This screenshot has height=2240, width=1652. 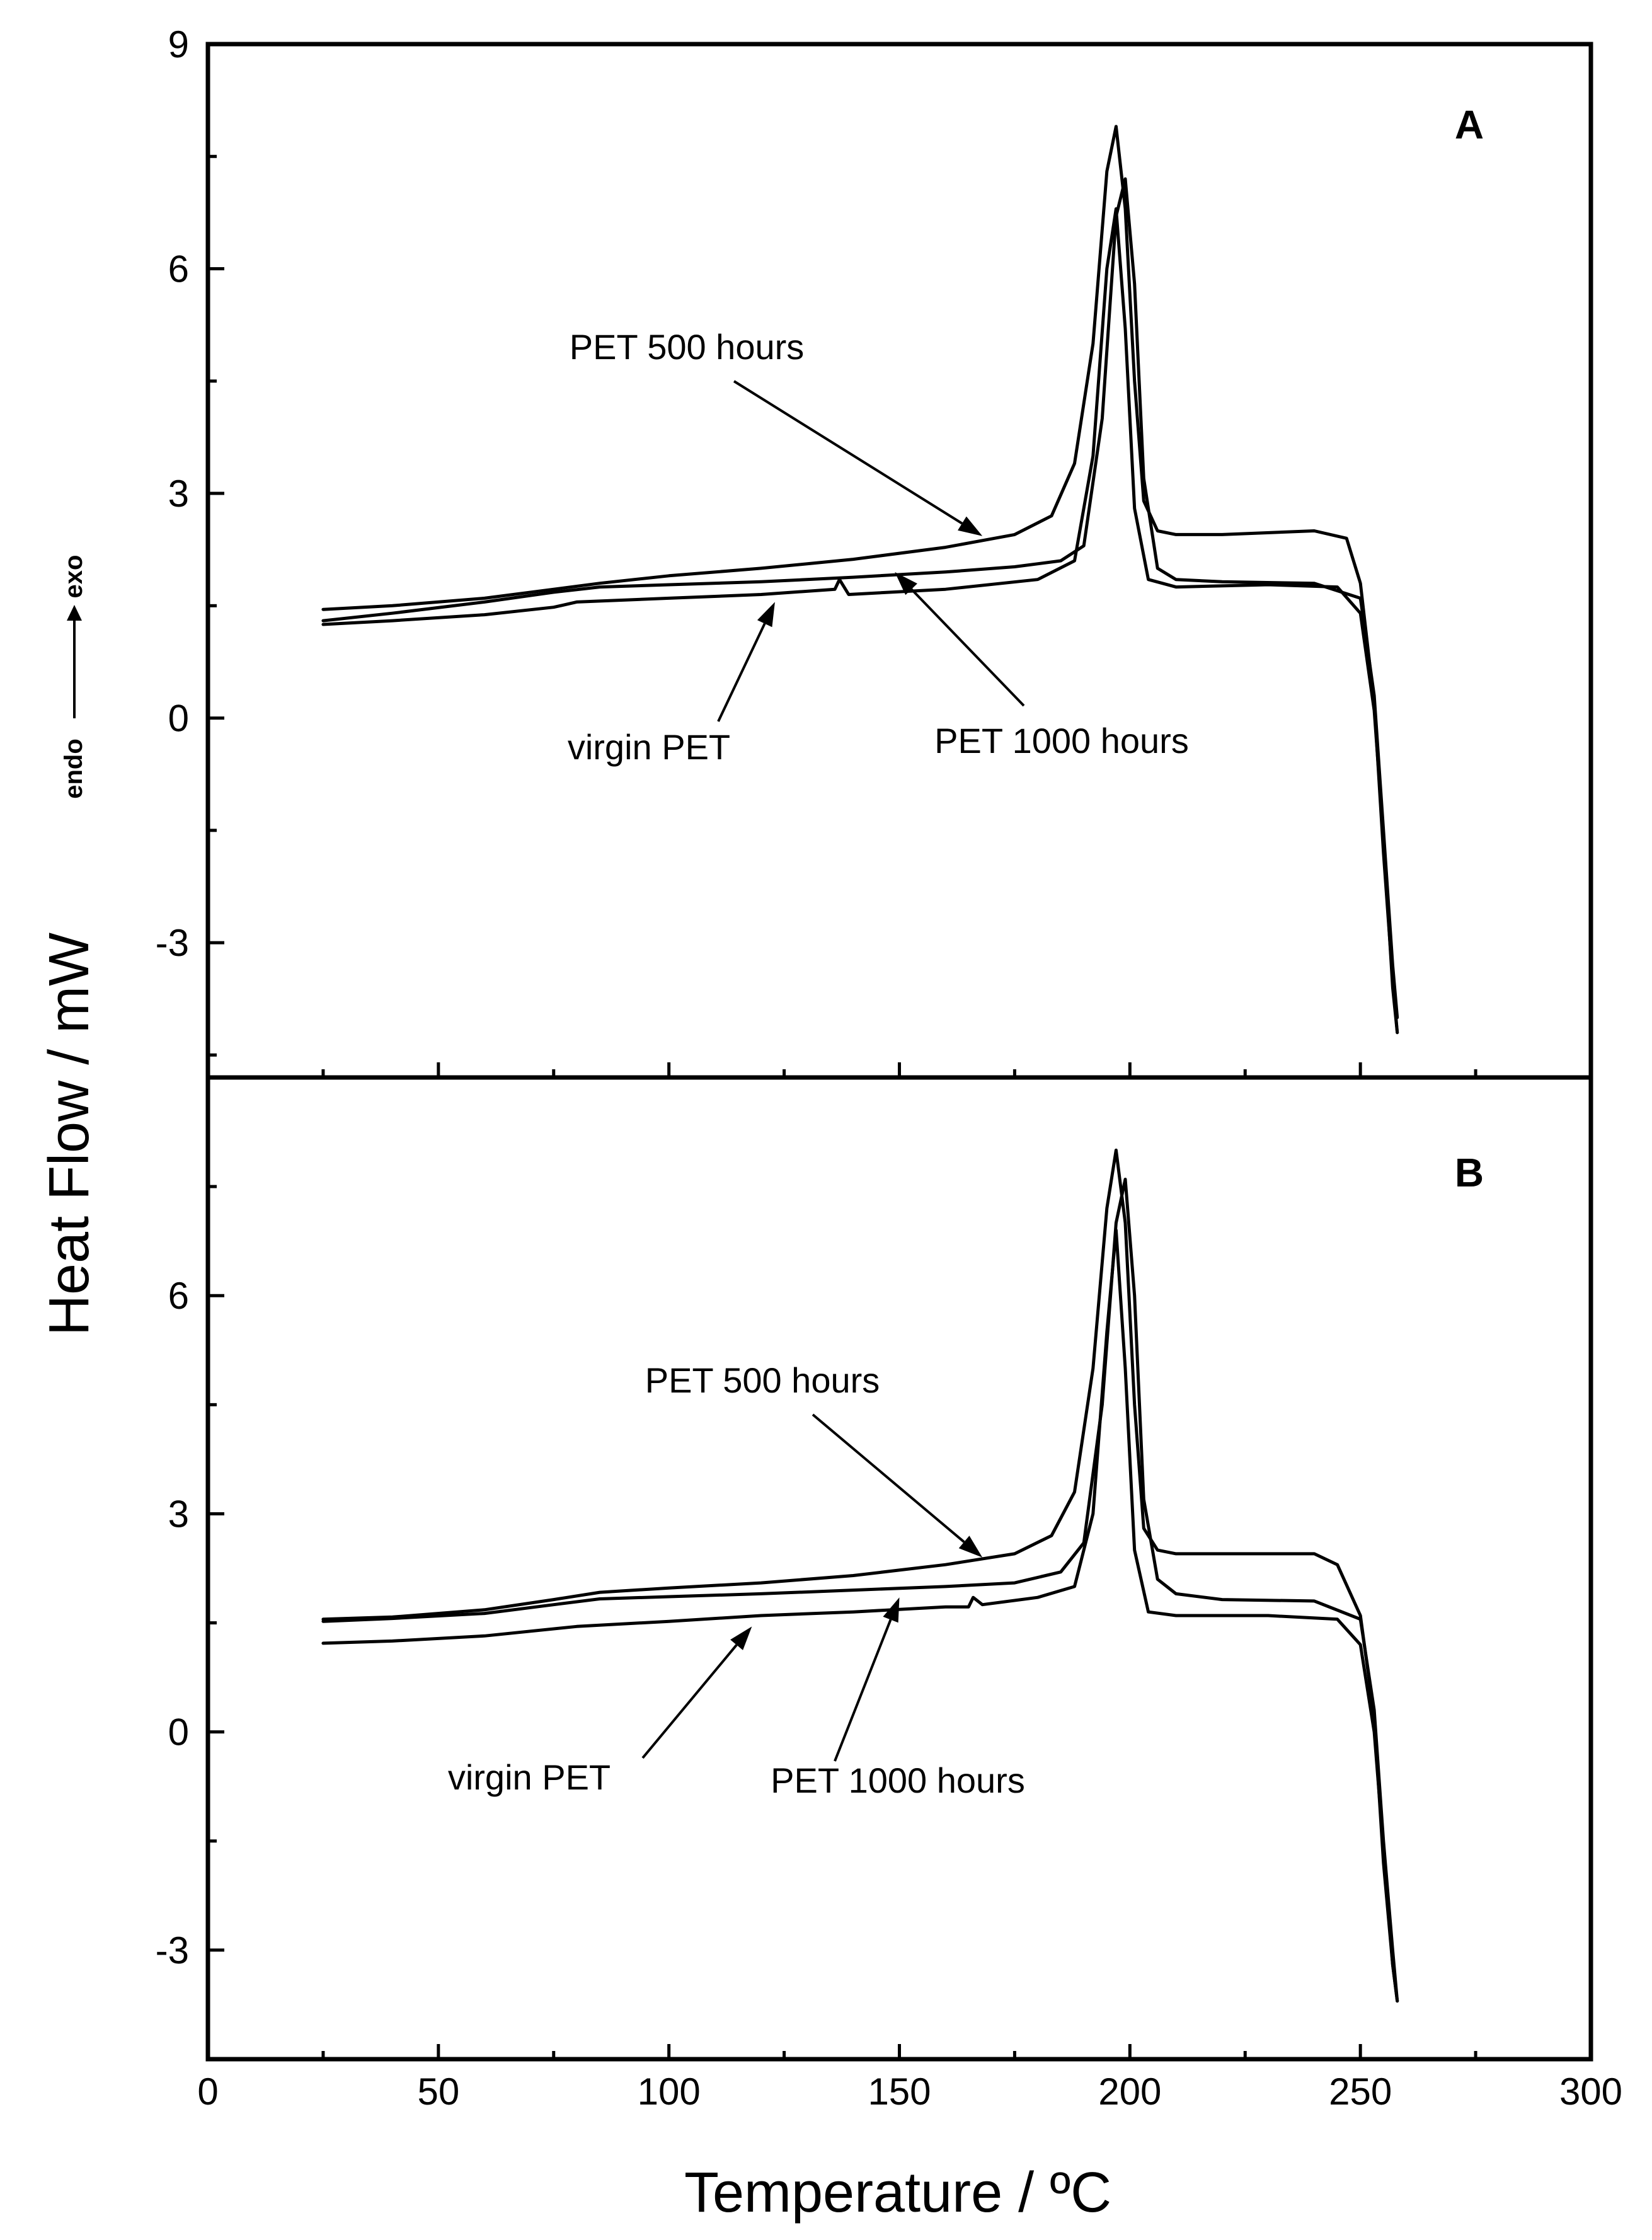 I want to click on panel-b-y-tick-label: -3, so click(x=172, y=1950).